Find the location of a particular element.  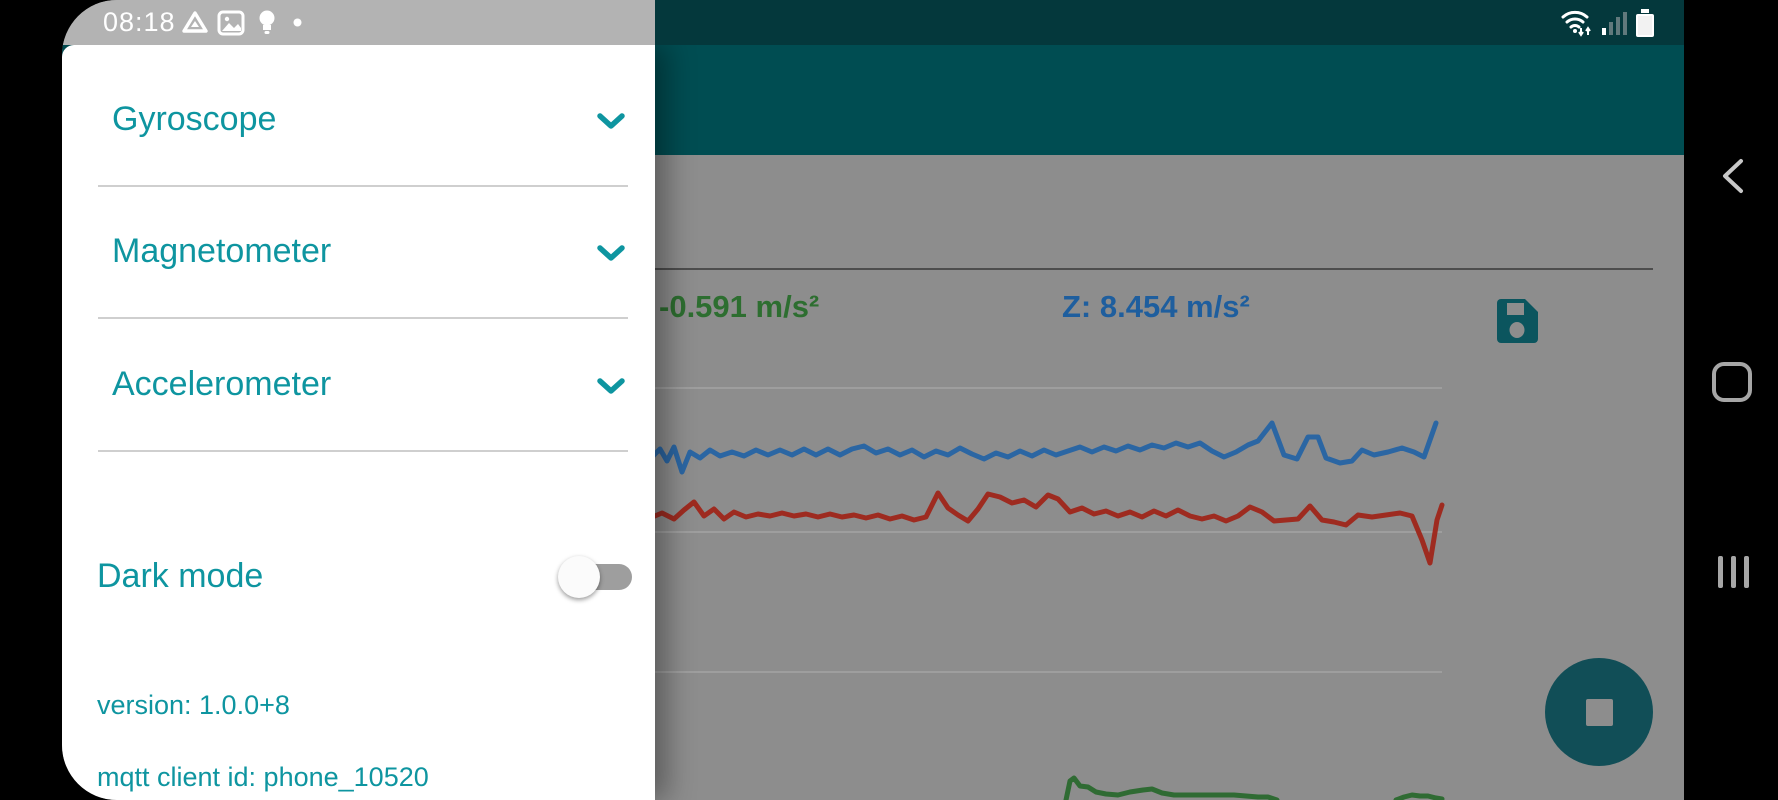

status-bar-over-drawer is located at coordinates (358, 22).